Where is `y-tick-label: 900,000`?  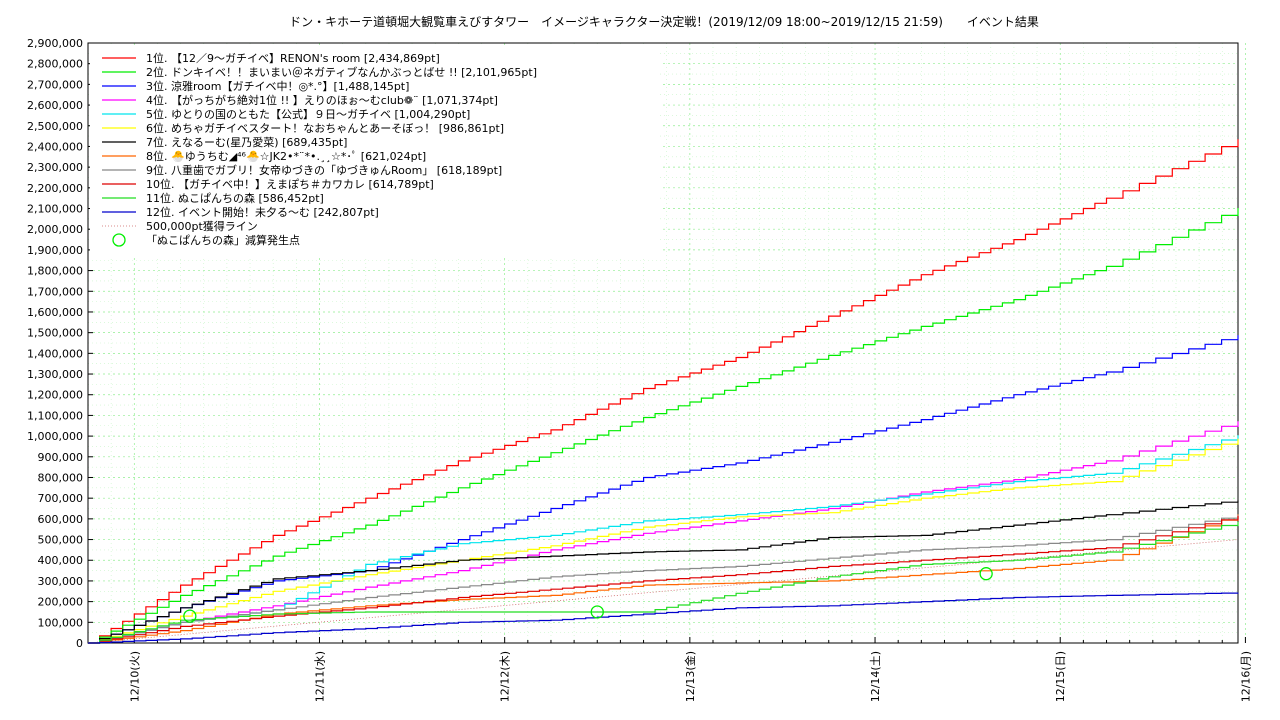 y-tick-label: 900,000 is located at coordinates (61, 457).